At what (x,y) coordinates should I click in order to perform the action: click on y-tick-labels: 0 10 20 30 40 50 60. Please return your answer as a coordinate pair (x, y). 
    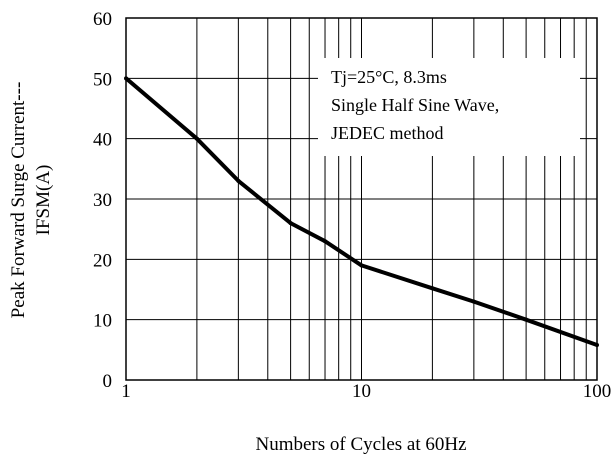
    Looking at the image, I should click on (102, 200).